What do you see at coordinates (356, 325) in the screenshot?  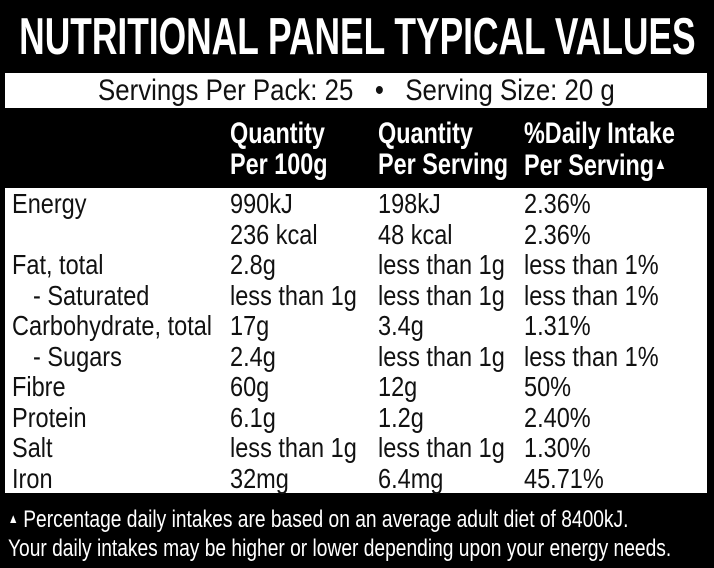 I see `table-row: Carbohydrate, total 17g 3.4g 1.31%` at bounding box center [356, 325].